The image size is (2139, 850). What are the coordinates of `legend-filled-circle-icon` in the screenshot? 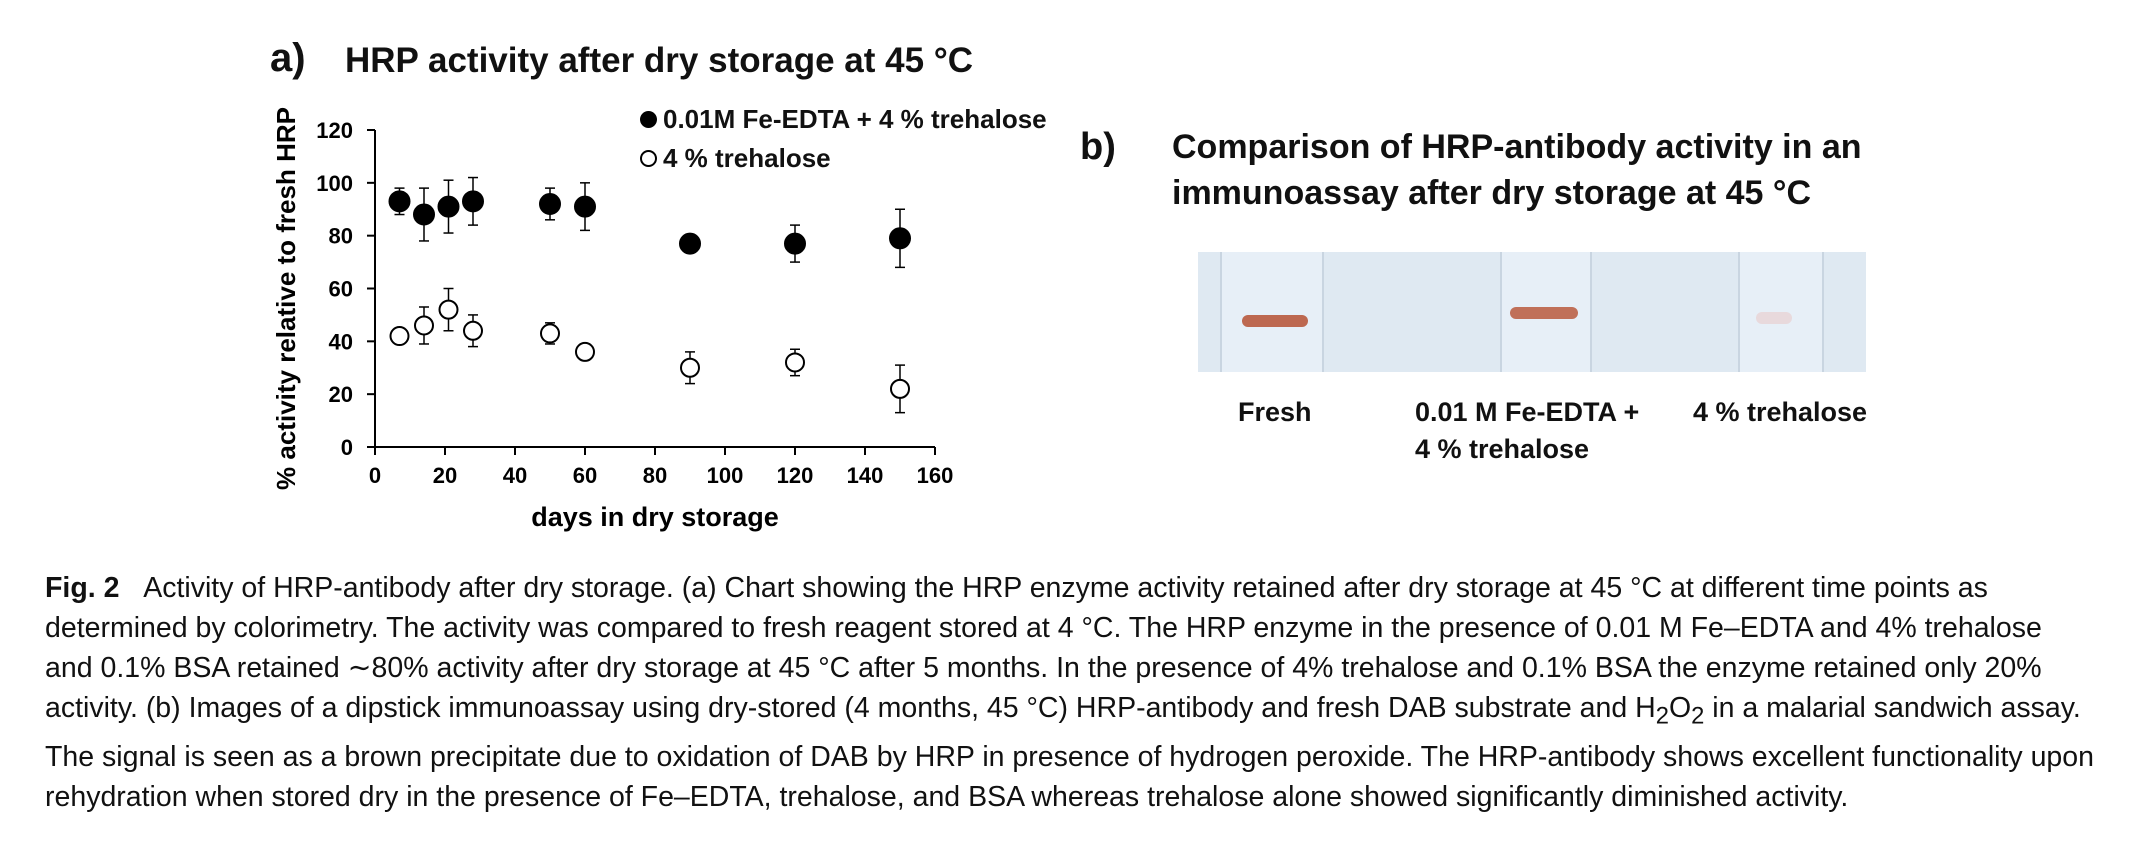 It's located at (648, 119).